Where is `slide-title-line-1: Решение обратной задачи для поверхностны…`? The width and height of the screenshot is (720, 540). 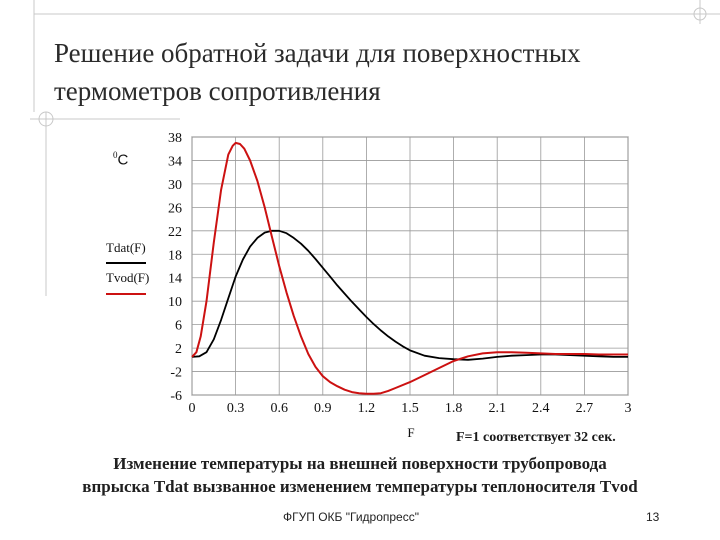 slide-title-line-1: Решение обратной задачи для поверхностны… is located at coordinates (317, 53).